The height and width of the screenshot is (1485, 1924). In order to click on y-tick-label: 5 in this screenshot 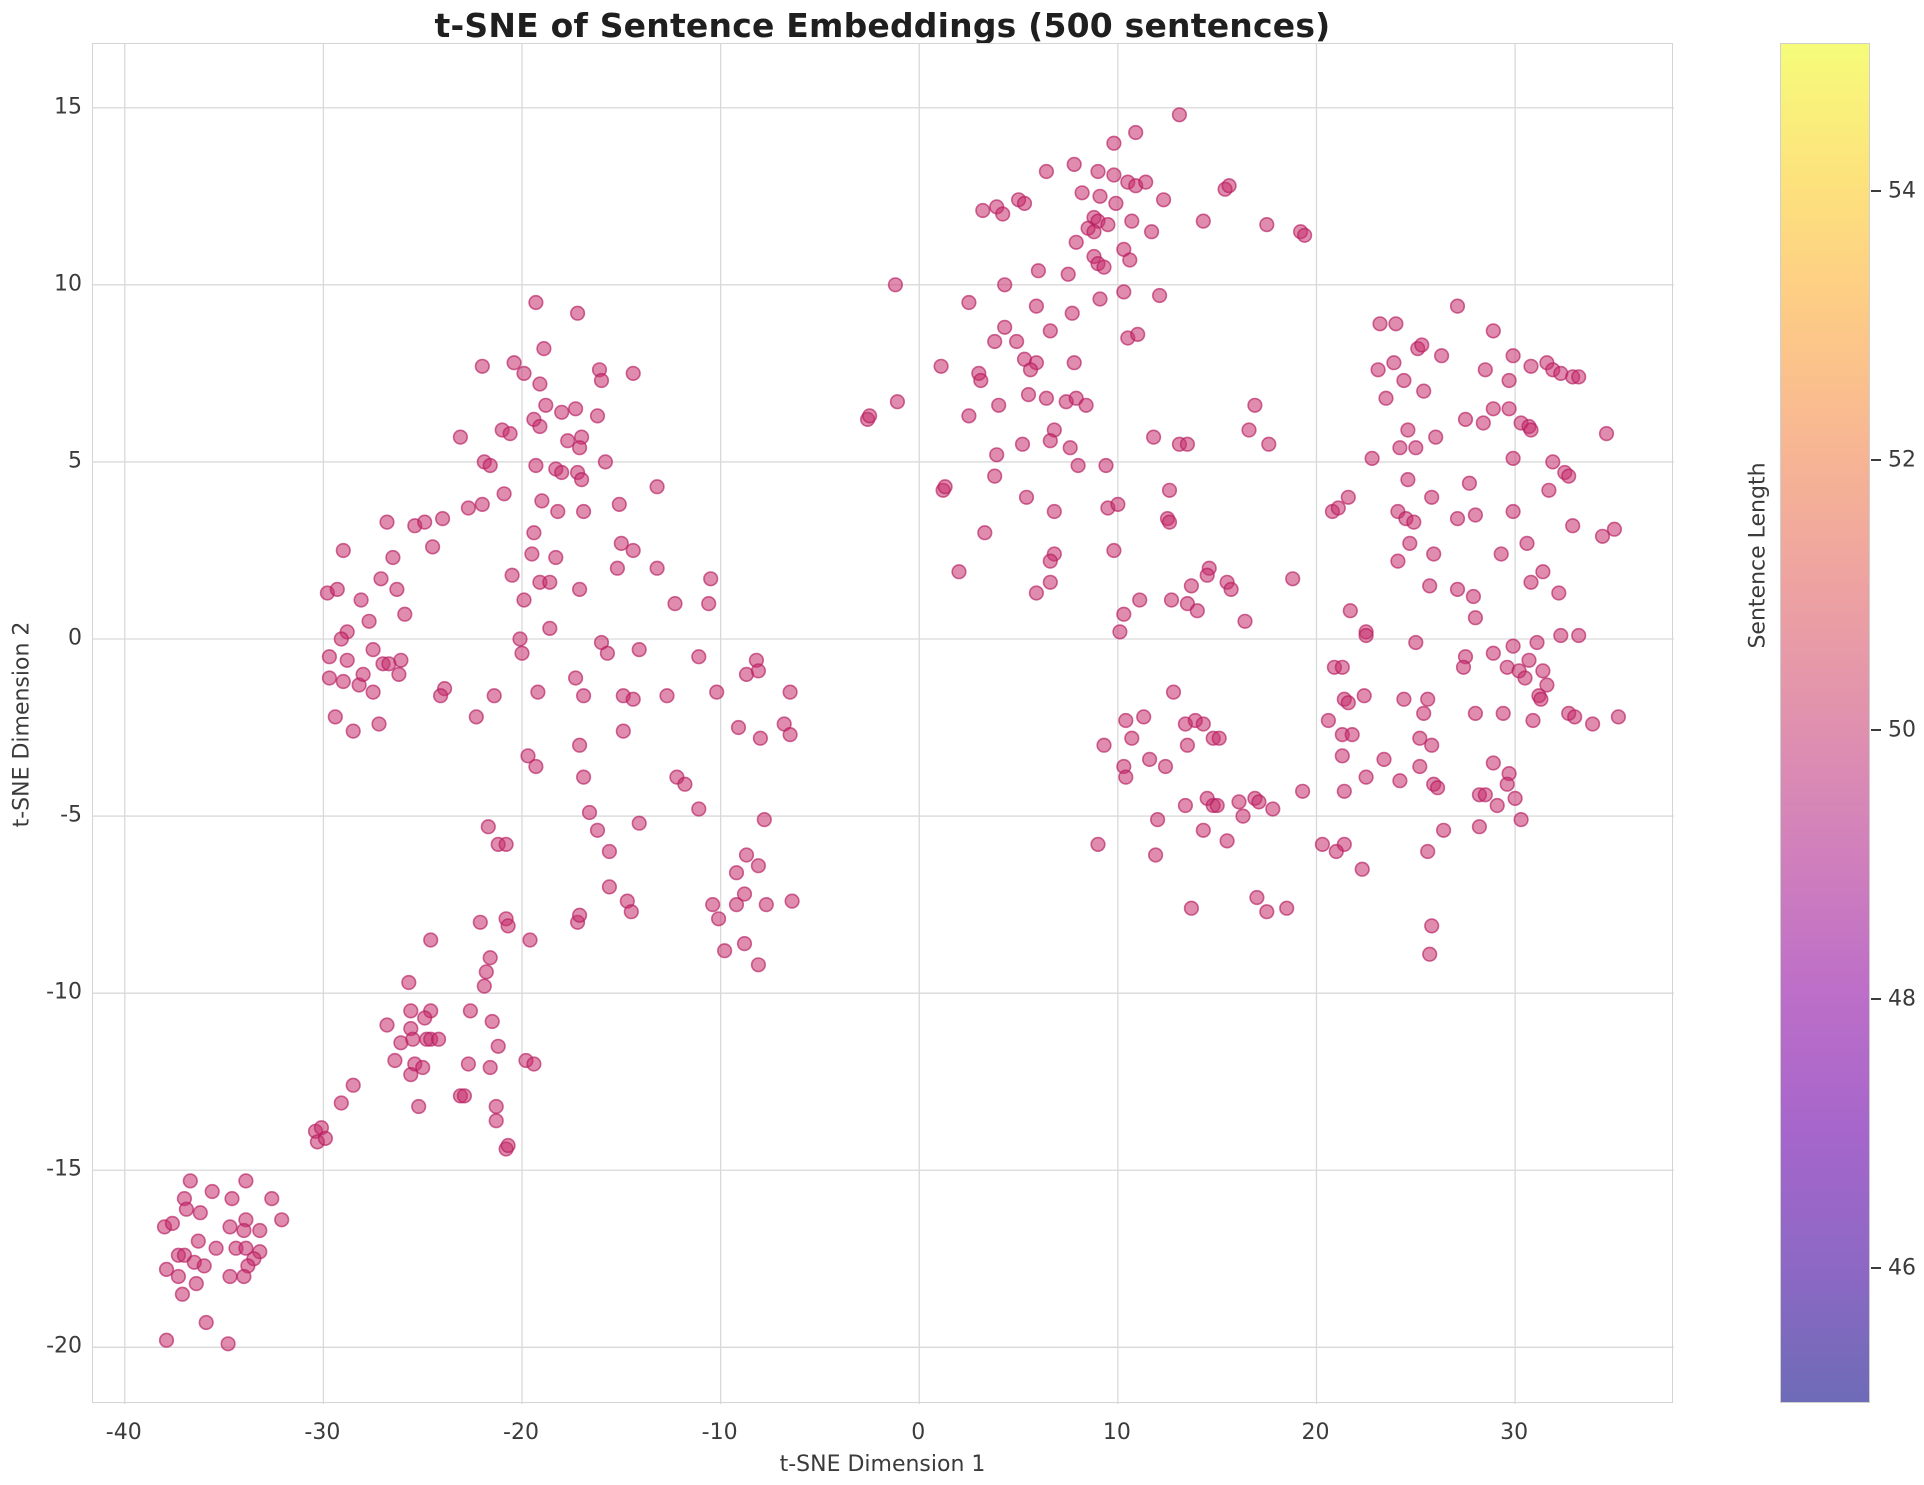, I will do `click(75, 461)`.